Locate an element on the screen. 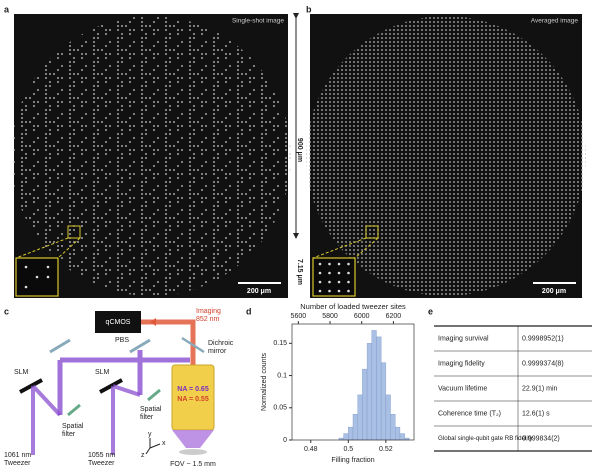 Image resolution: width=600 pixels, height=476 pixels. x-tick-label: 0.52 is located at coordinates (386, 449).